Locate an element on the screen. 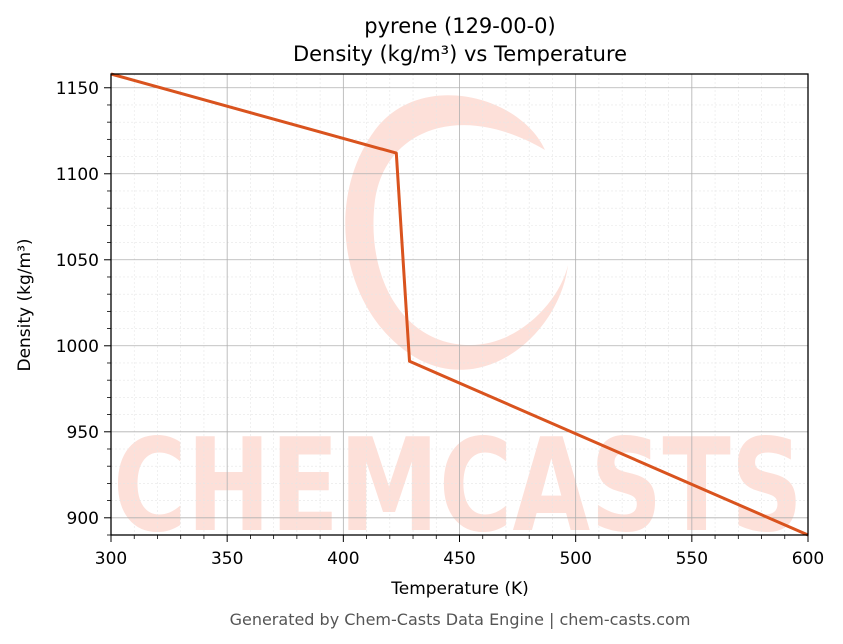  y-axis-label: Density (kg/m³) is located at coordinates (25, 304).